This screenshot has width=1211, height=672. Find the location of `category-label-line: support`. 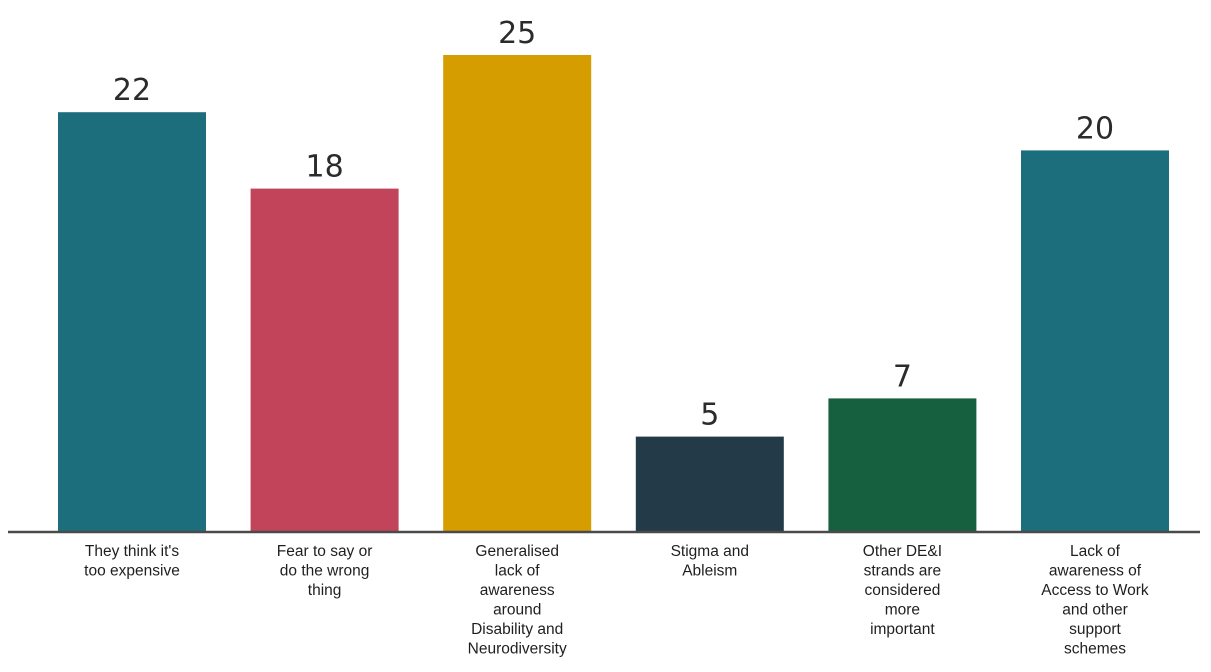

category-label-line: support is located at coordinates (1095, 629).